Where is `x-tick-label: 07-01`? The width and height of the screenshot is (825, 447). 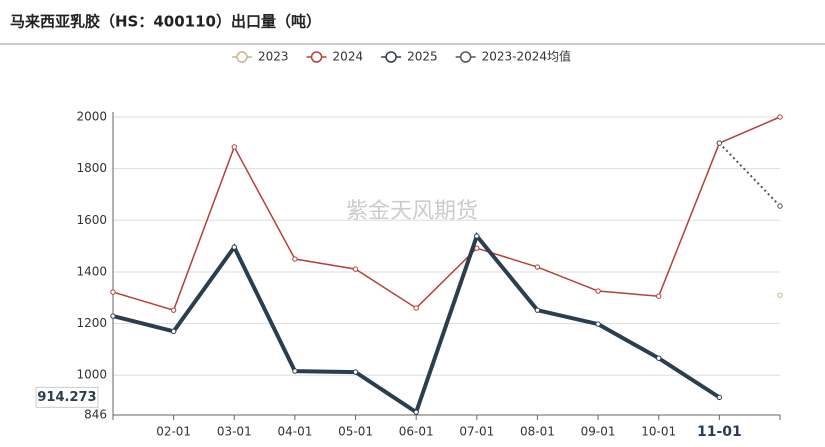 x-tick-label: 07-01 is located at coordinates (476, 432).